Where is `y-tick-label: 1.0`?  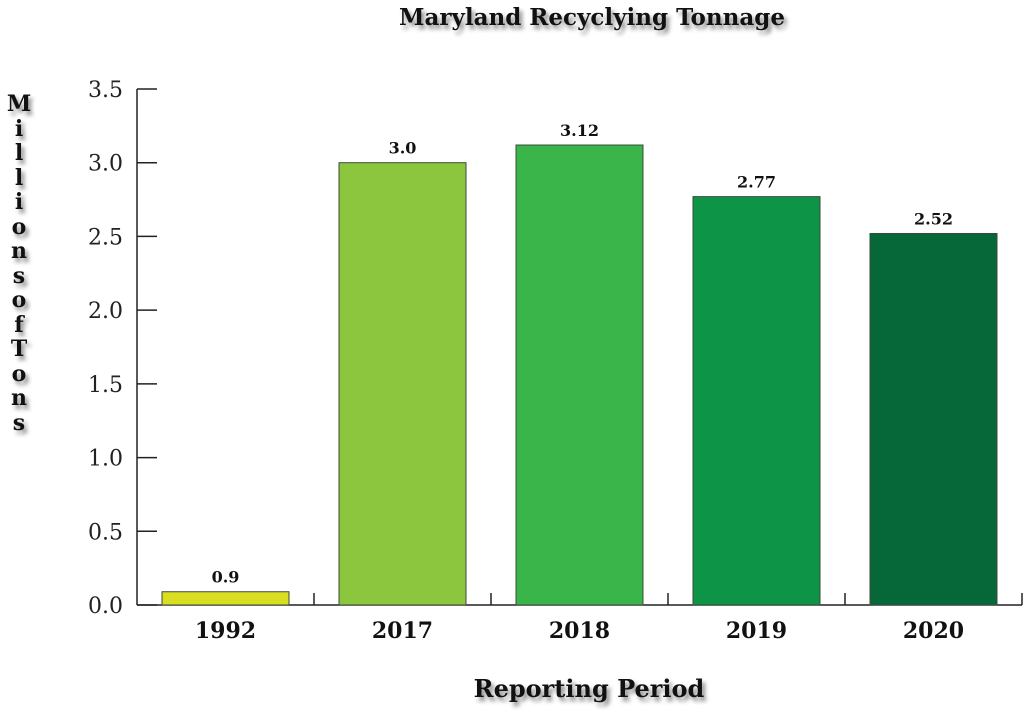 y-tick-label: 1.0 is located at coordinates (105, 459).